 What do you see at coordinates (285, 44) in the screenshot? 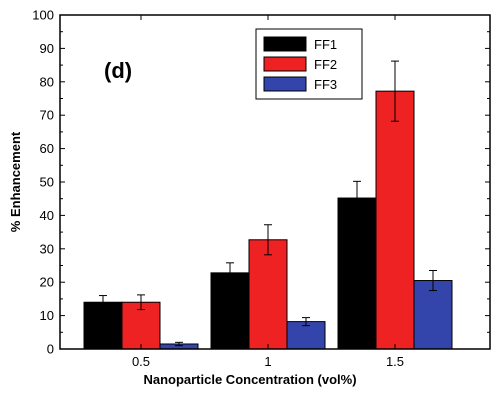
I see `legend-swatch-ff1` at bounding box center [285, 44].